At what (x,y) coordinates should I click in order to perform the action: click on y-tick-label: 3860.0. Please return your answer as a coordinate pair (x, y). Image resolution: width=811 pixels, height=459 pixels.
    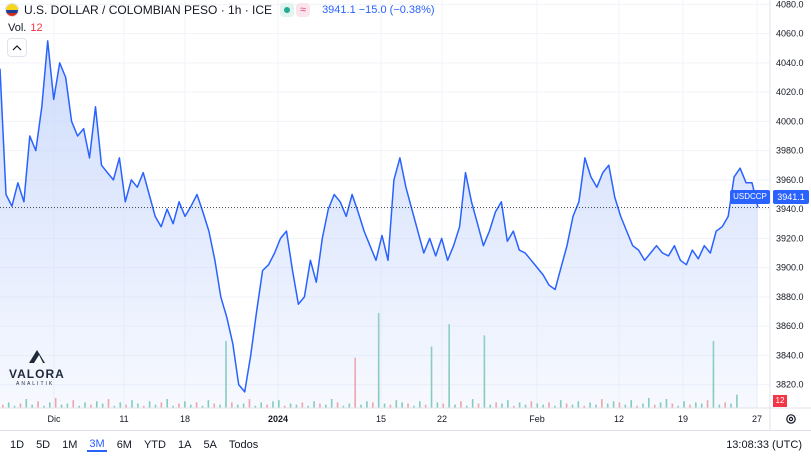
    Looking at the image, I should click on (790, 326).